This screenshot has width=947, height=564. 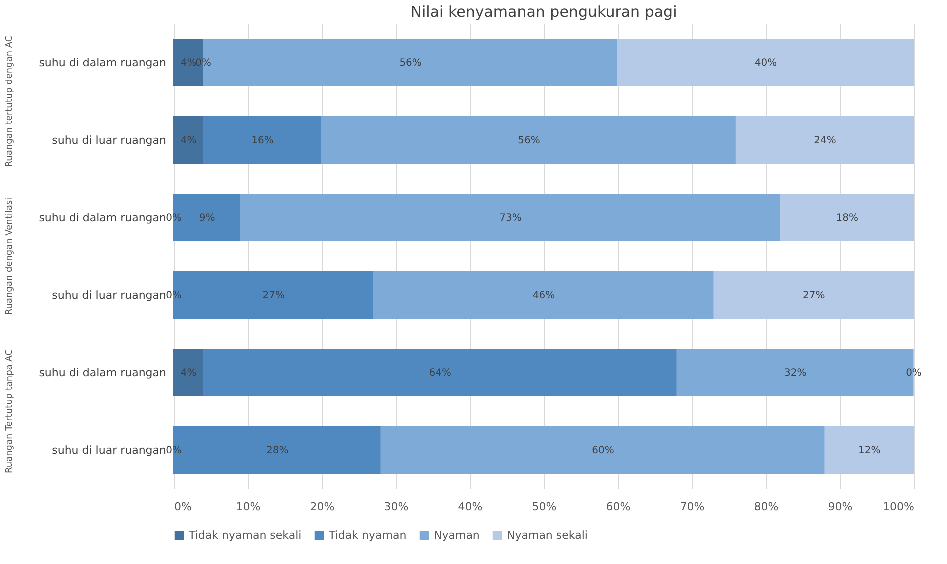 I want to click on data-label: 40%, so click(x=766, y=63).